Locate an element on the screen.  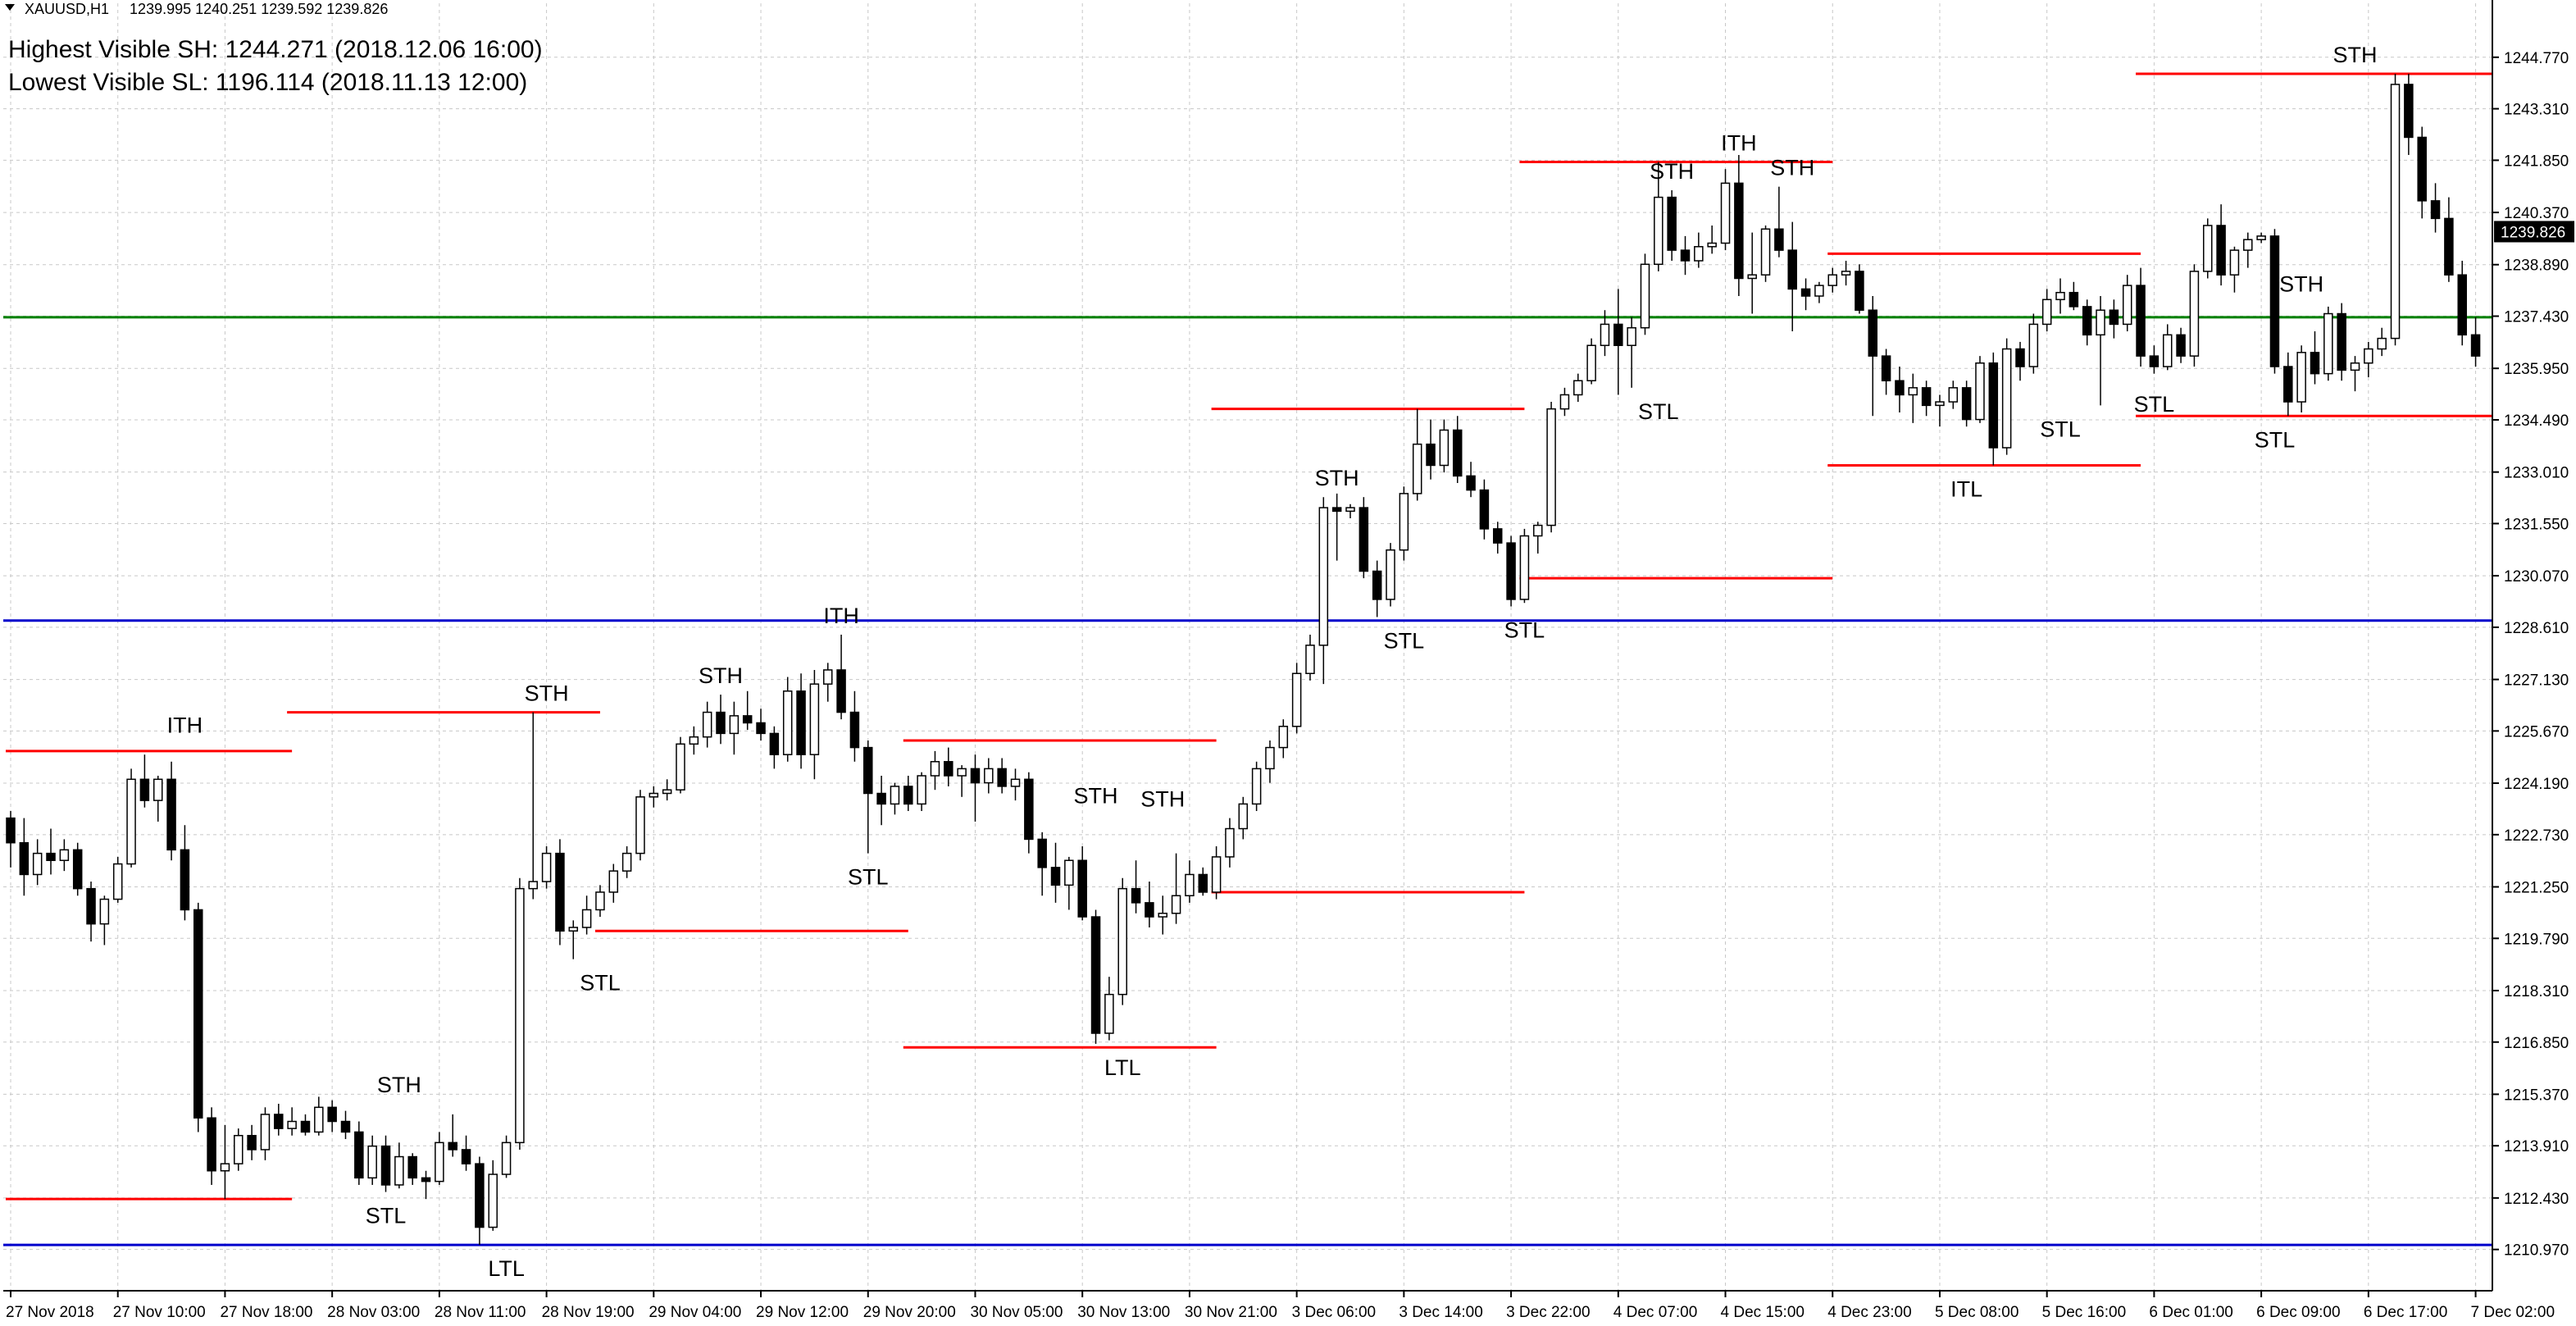
time-axis-label: 4 Dec 23:00 is located at coordinates (1869, 1313).